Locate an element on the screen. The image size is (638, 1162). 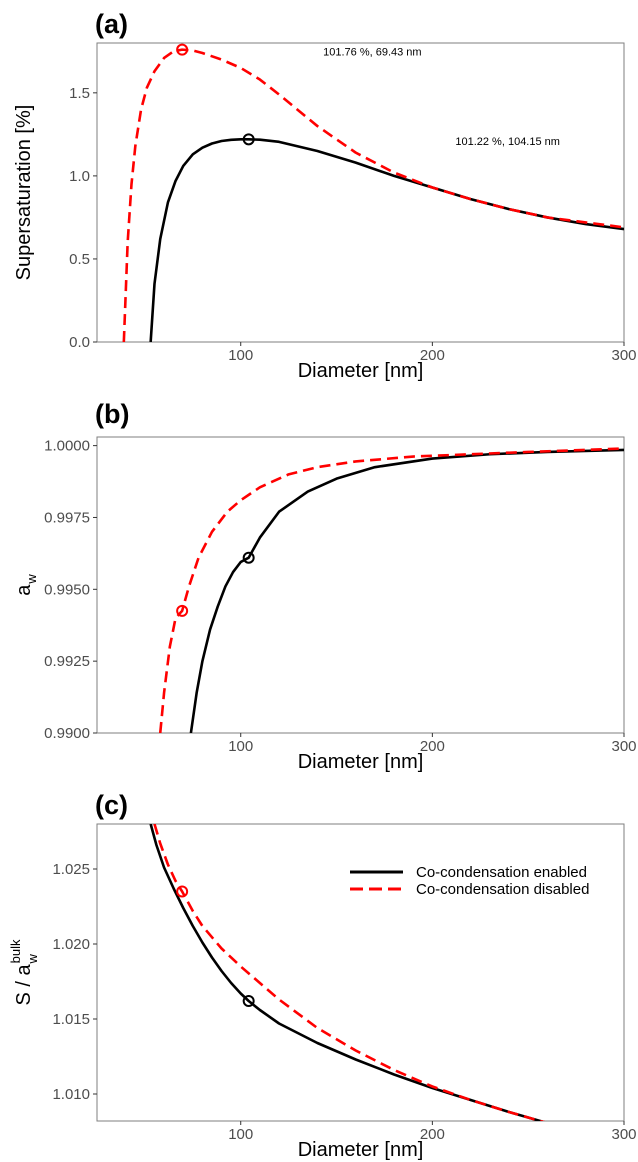
y-tick-label: 0.9900 is located at coordinates (67, 733).